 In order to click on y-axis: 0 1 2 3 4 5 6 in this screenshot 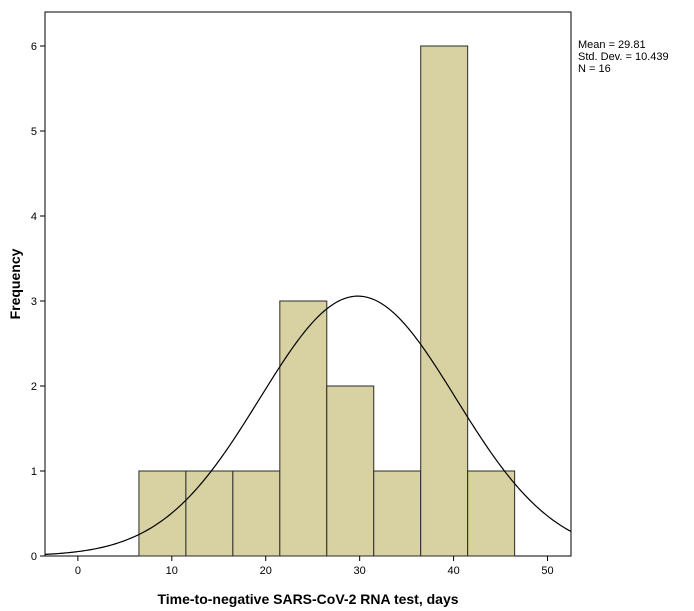, I will do `click(38, 302)`.